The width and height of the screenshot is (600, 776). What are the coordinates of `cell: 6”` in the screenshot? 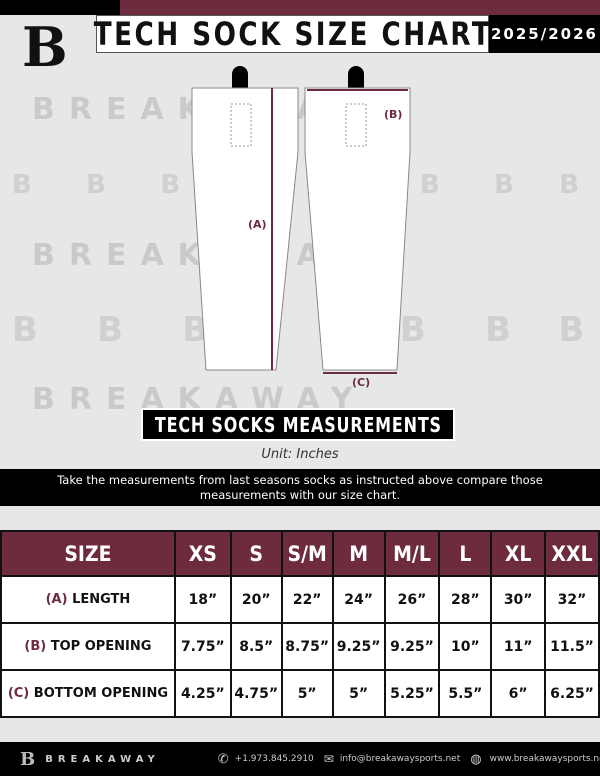 It's located at (518, 693).